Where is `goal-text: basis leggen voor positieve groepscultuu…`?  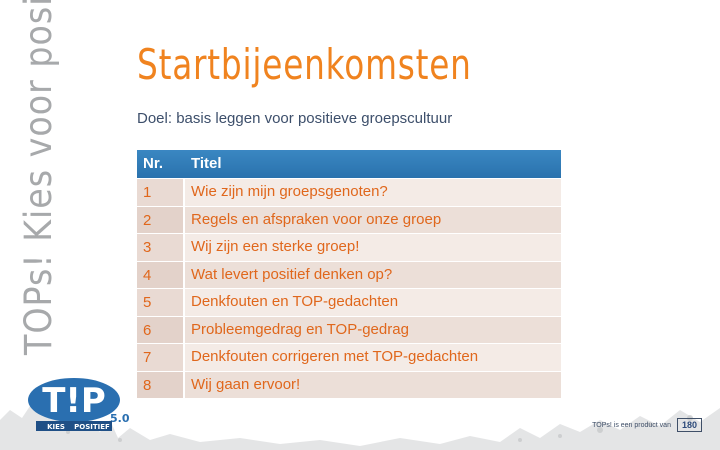 goal-text: basis leggen voor positieve groepscultuu… is located at coordinates (312, 118).